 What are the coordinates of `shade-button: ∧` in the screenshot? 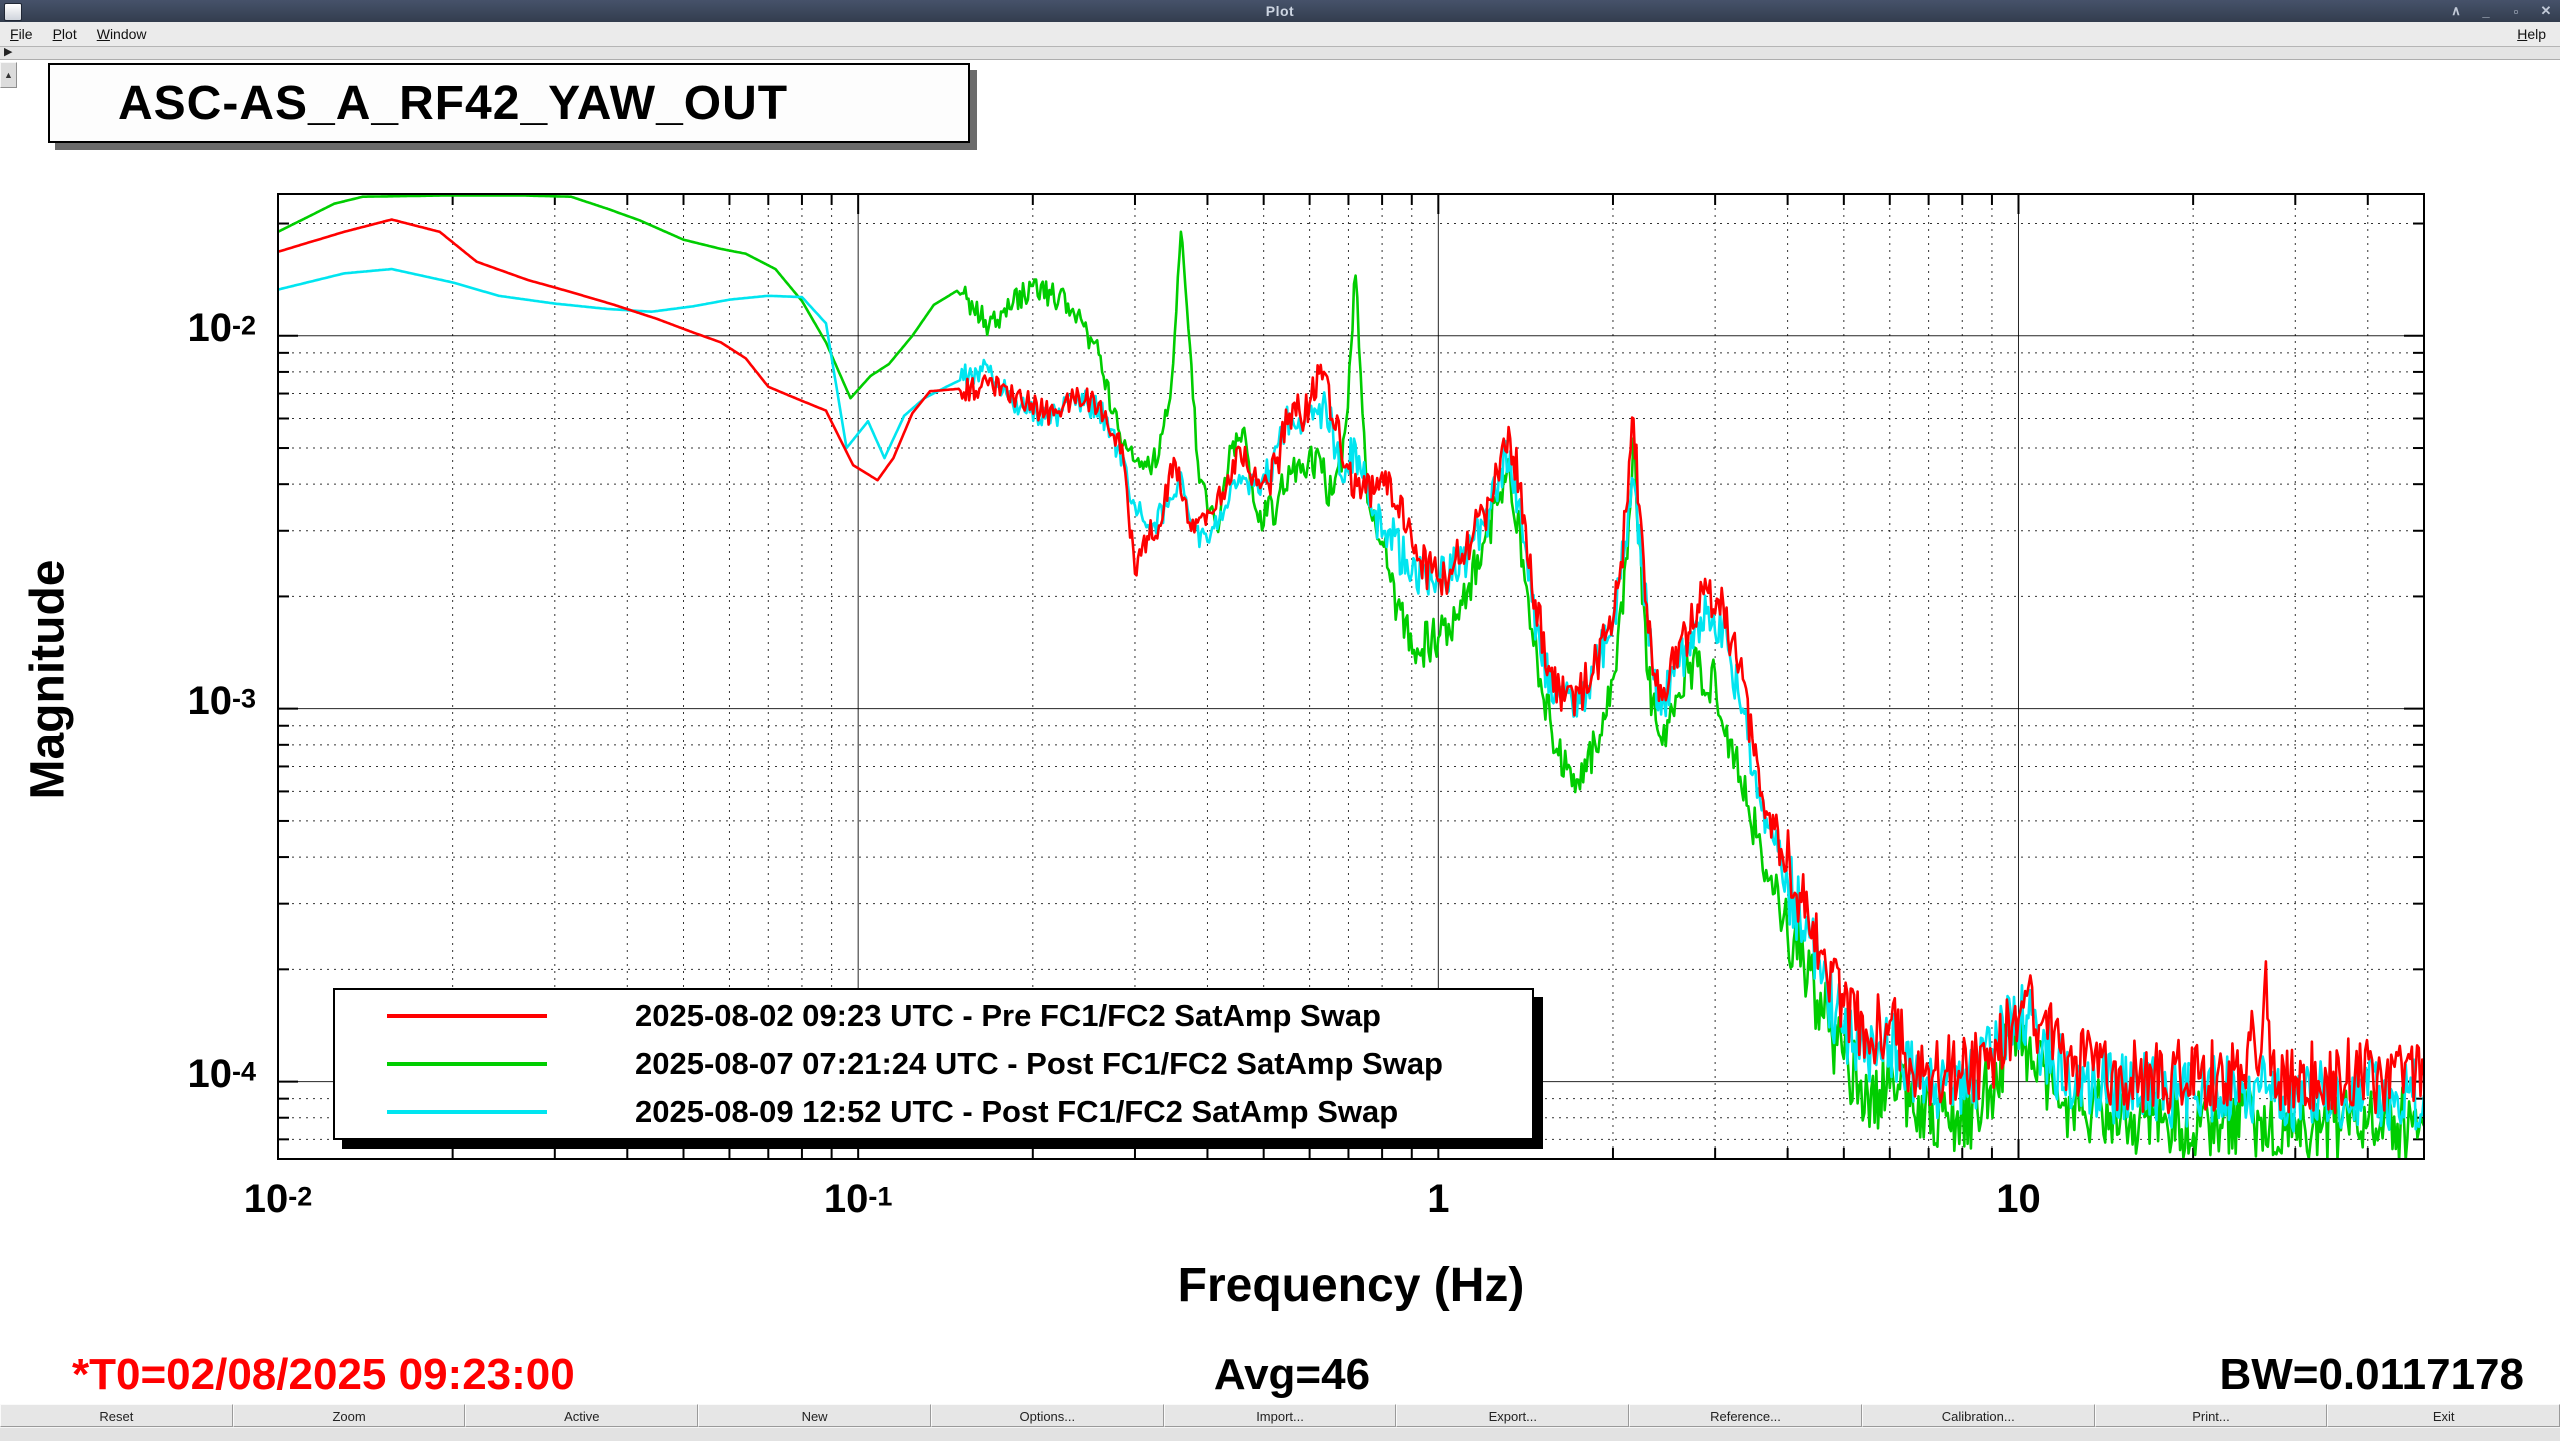 It's located at (2456, 10).